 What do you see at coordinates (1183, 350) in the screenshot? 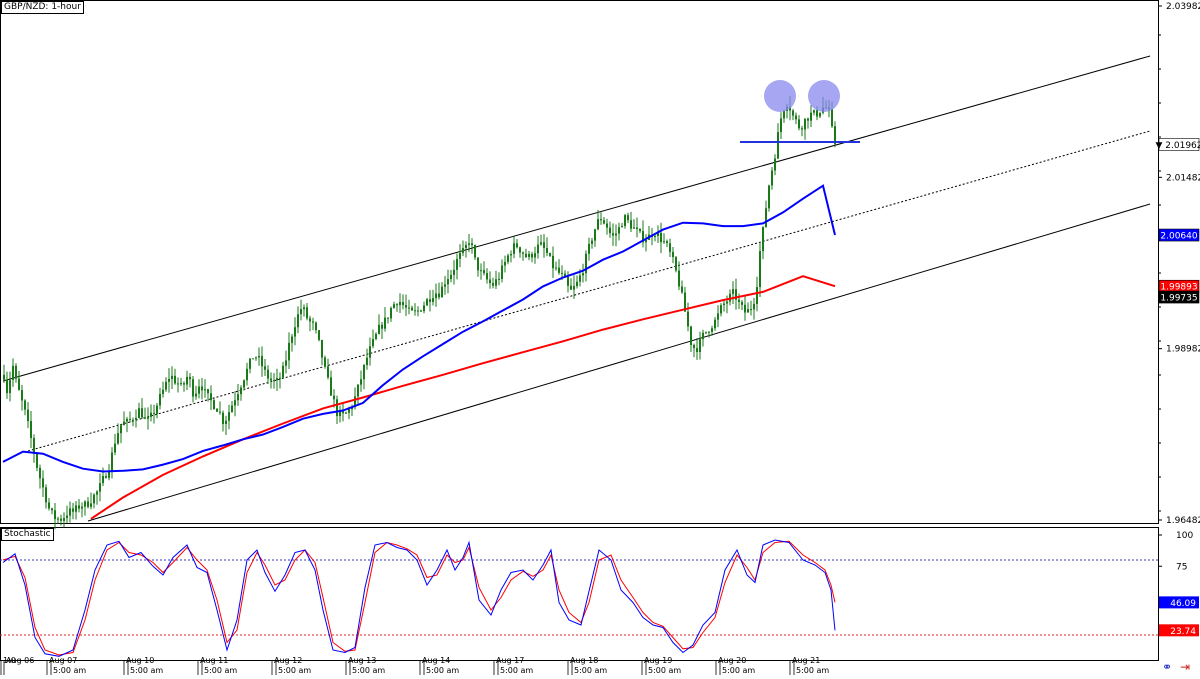
I see `price-tick-label: 1.98982` at bounding box center [1183, 350].